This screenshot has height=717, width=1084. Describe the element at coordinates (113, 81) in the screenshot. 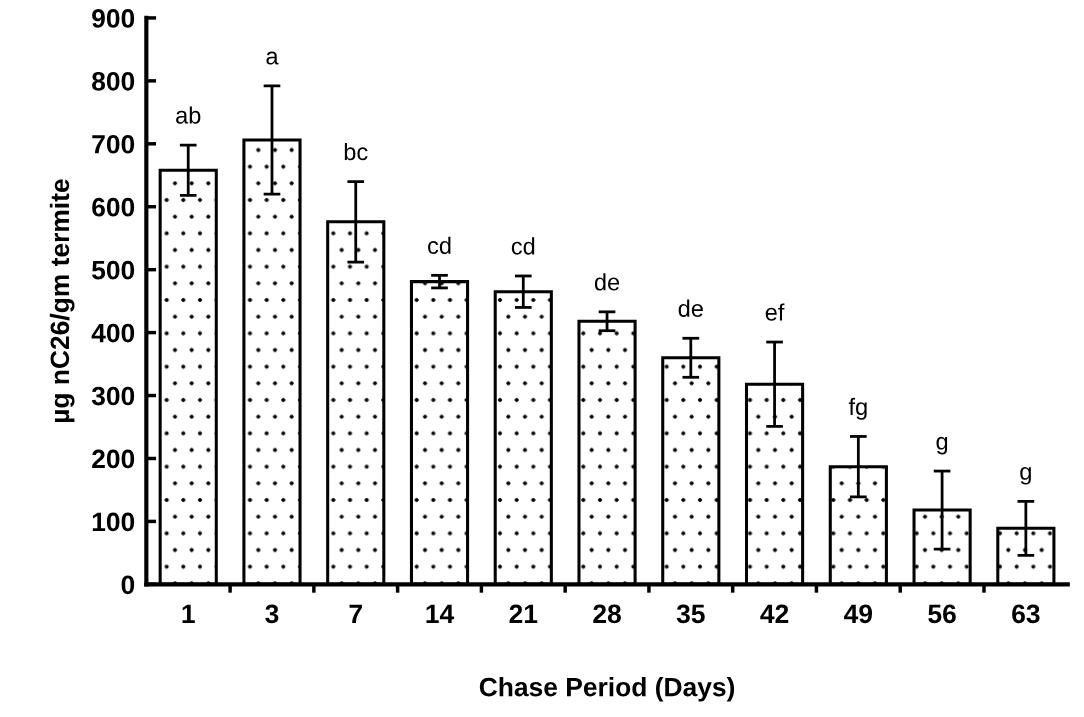

I see `y-tick-label: 800` at that location.